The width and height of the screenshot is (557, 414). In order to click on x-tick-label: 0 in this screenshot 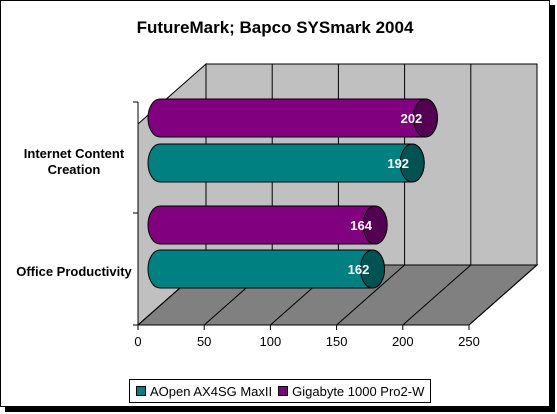, I will do `click(137, 341)`.